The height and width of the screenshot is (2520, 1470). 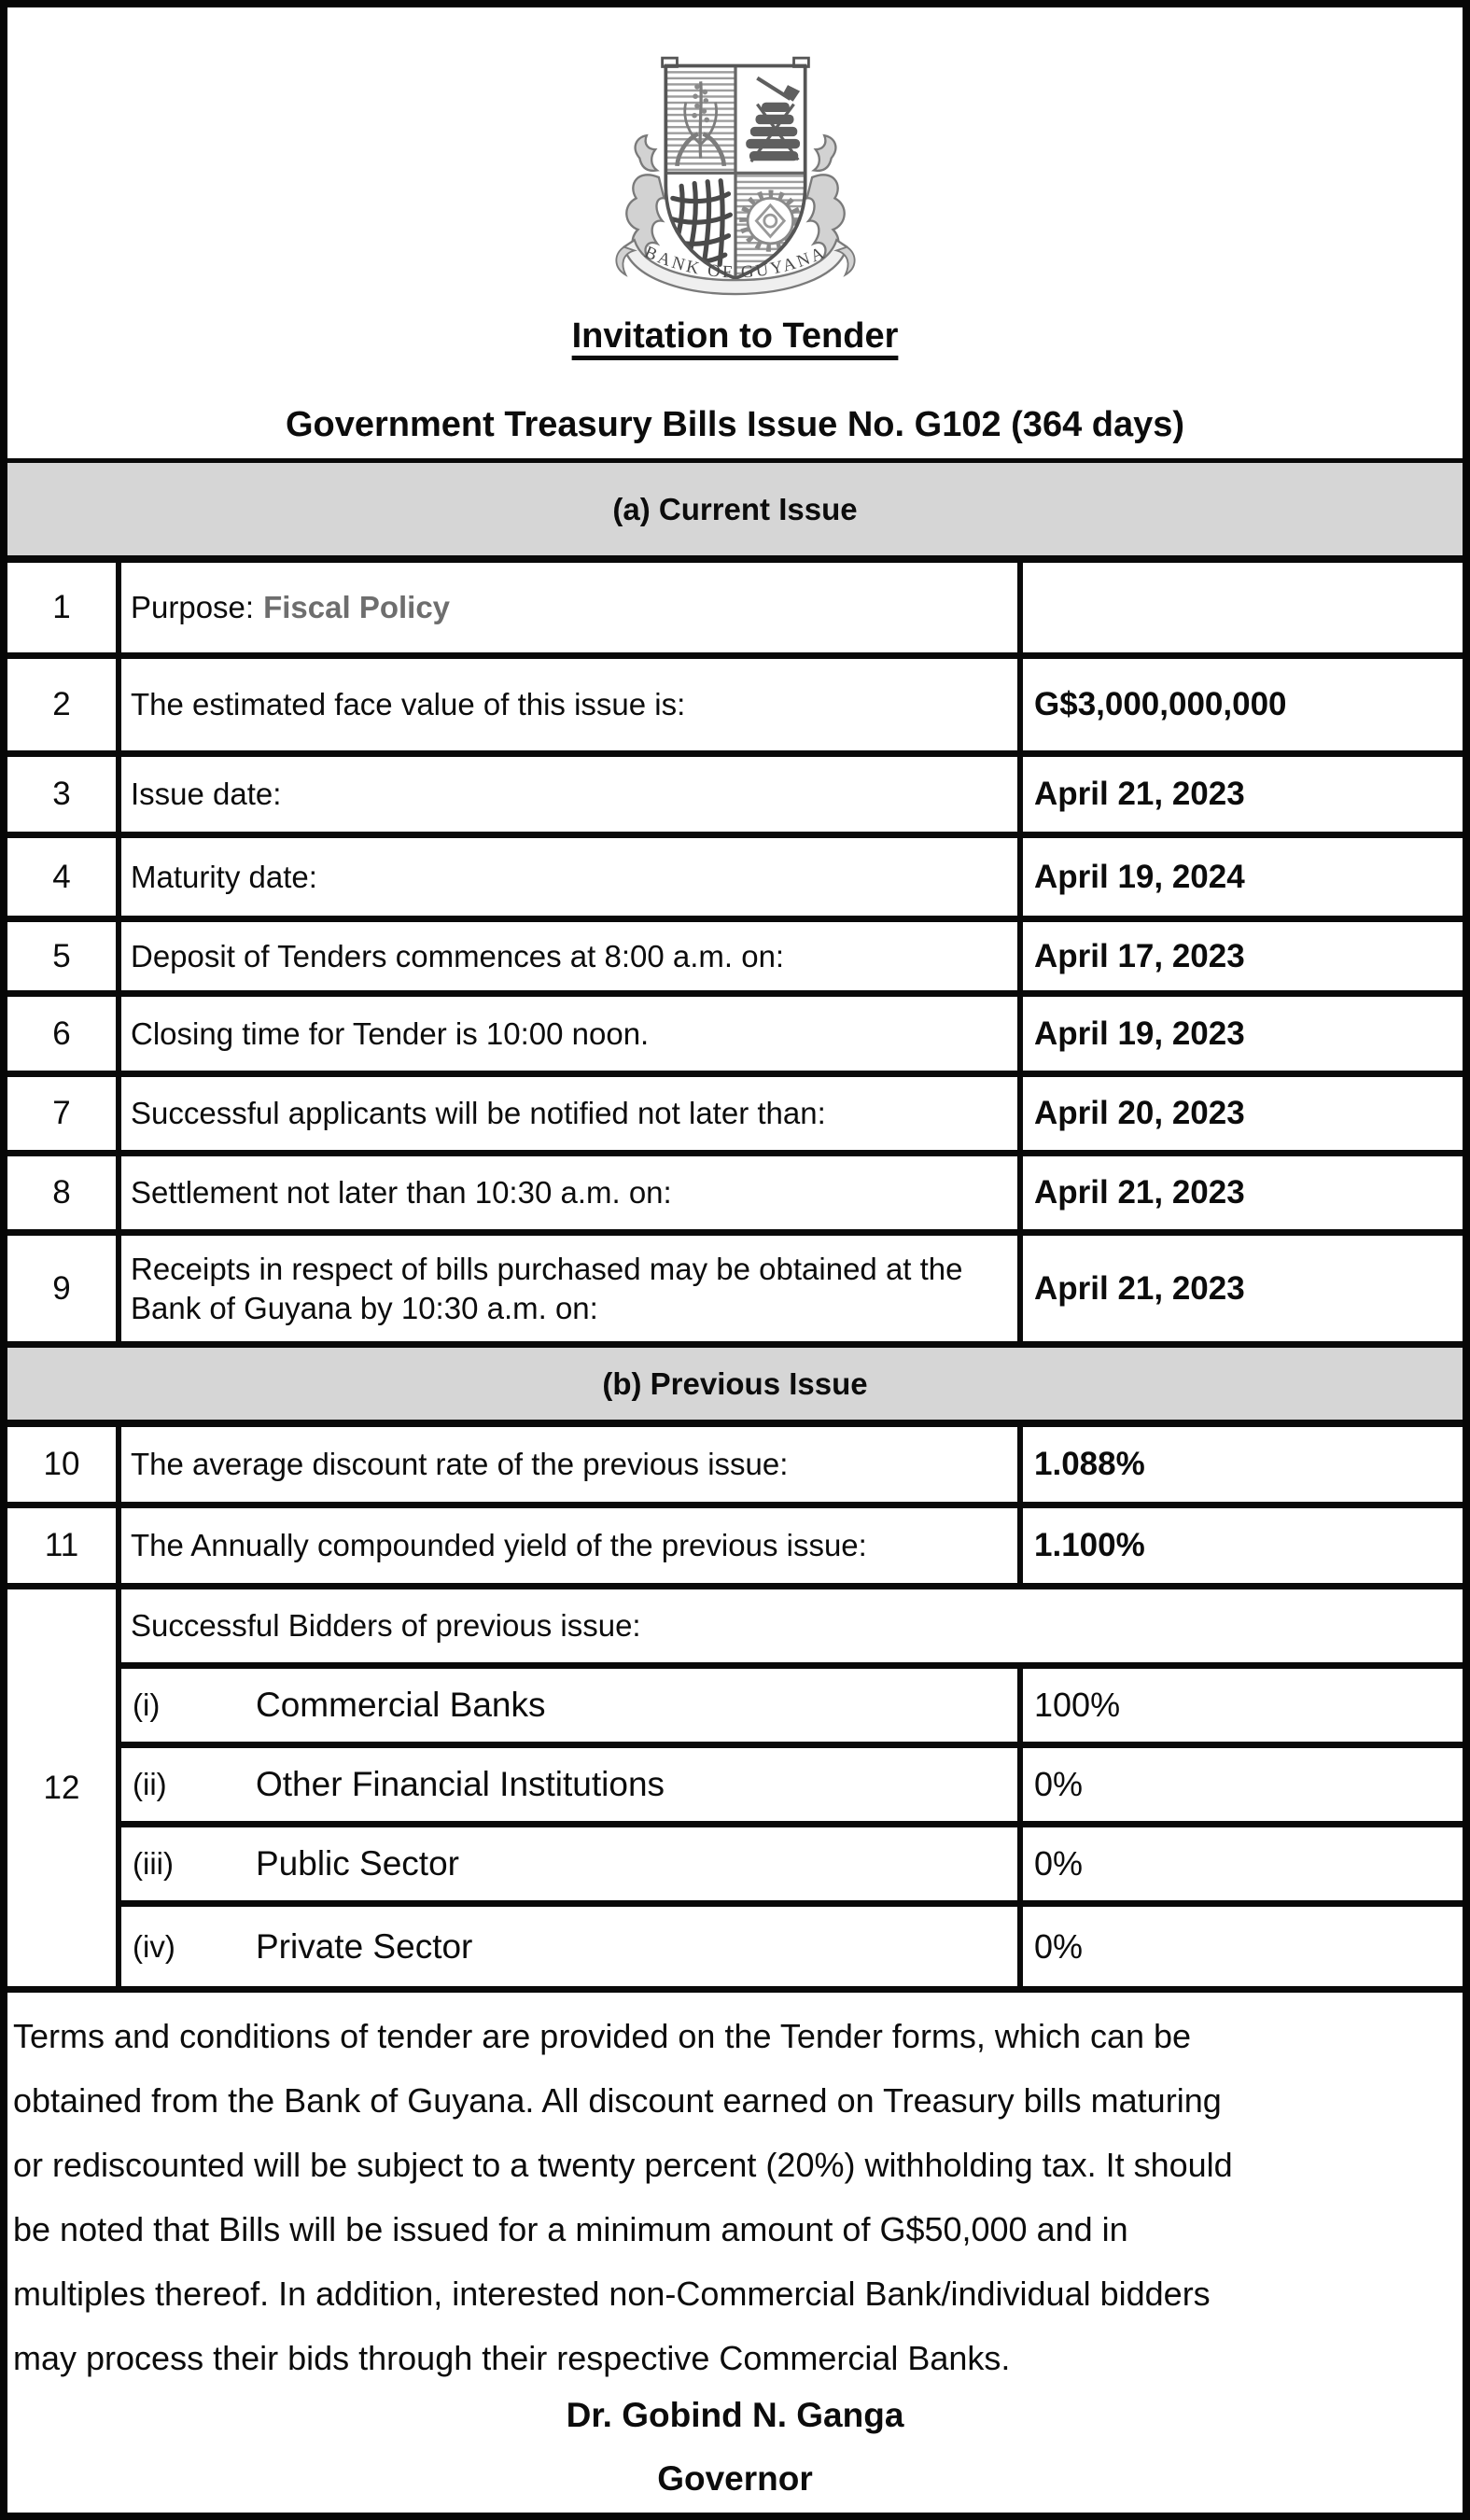 What do you see at coordinates (364, 1946) in the screenshot?
I see `bidder-label: Private Sector` at bounding box center [364, 1946].